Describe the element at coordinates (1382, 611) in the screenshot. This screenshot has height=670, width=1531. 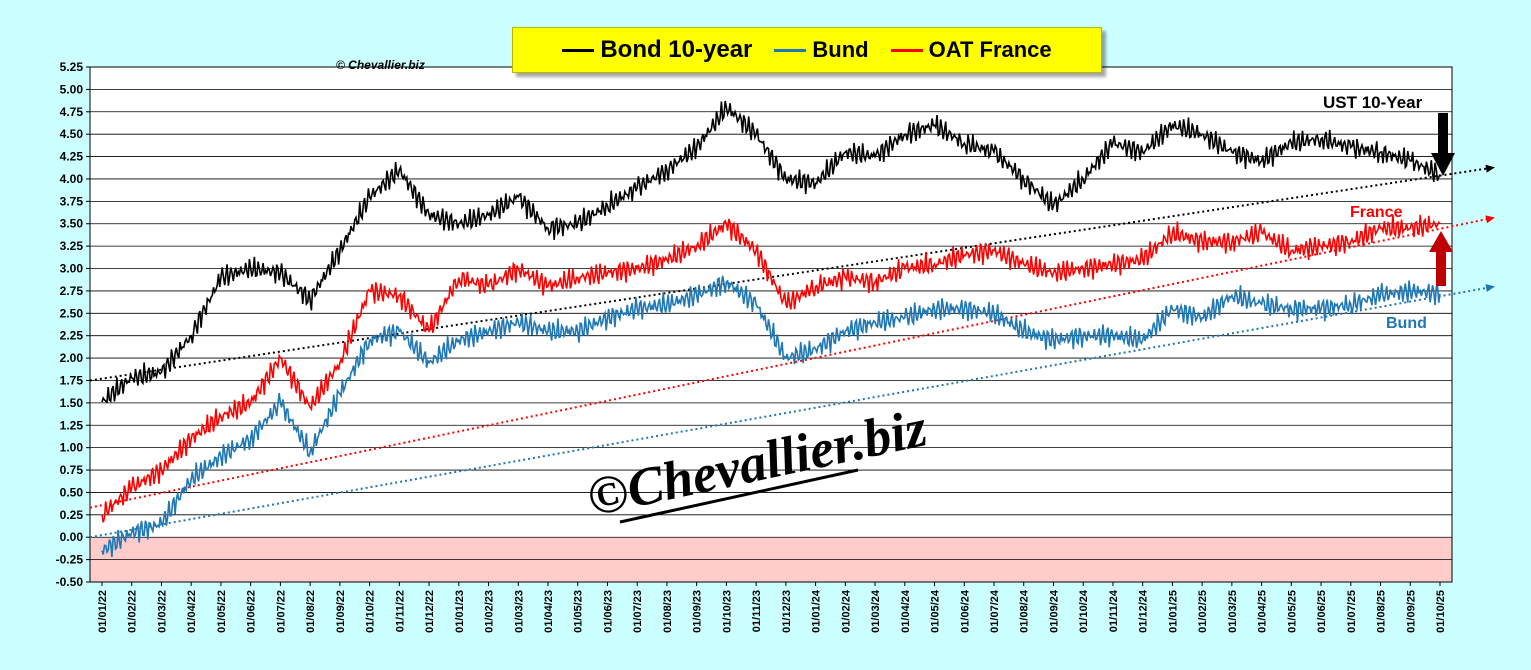
I see `x-tick-label: 01/08/25` at that location.